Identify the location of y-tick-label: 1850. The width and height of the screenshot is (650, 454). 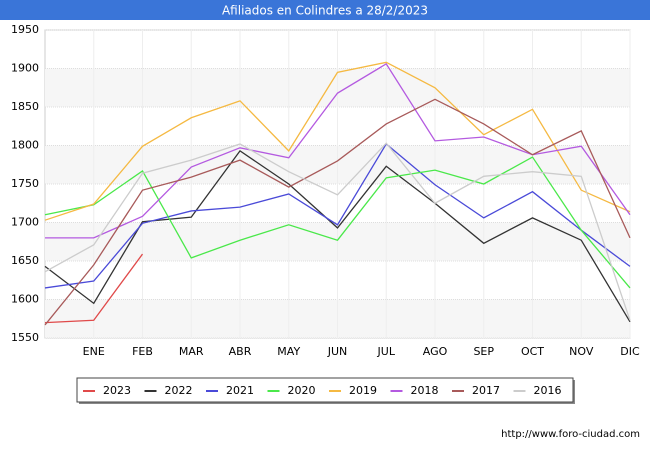
(25, 106).